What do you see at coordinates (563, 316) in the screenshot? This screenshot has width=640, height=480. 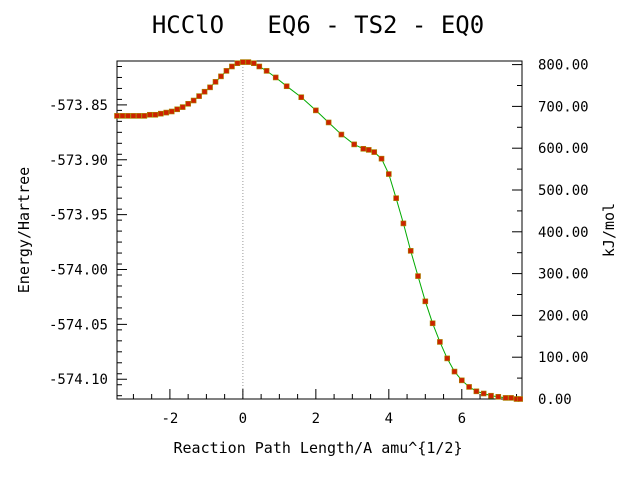 I see `y2-tick-label: 200.00` at bounding box center [563, 316].